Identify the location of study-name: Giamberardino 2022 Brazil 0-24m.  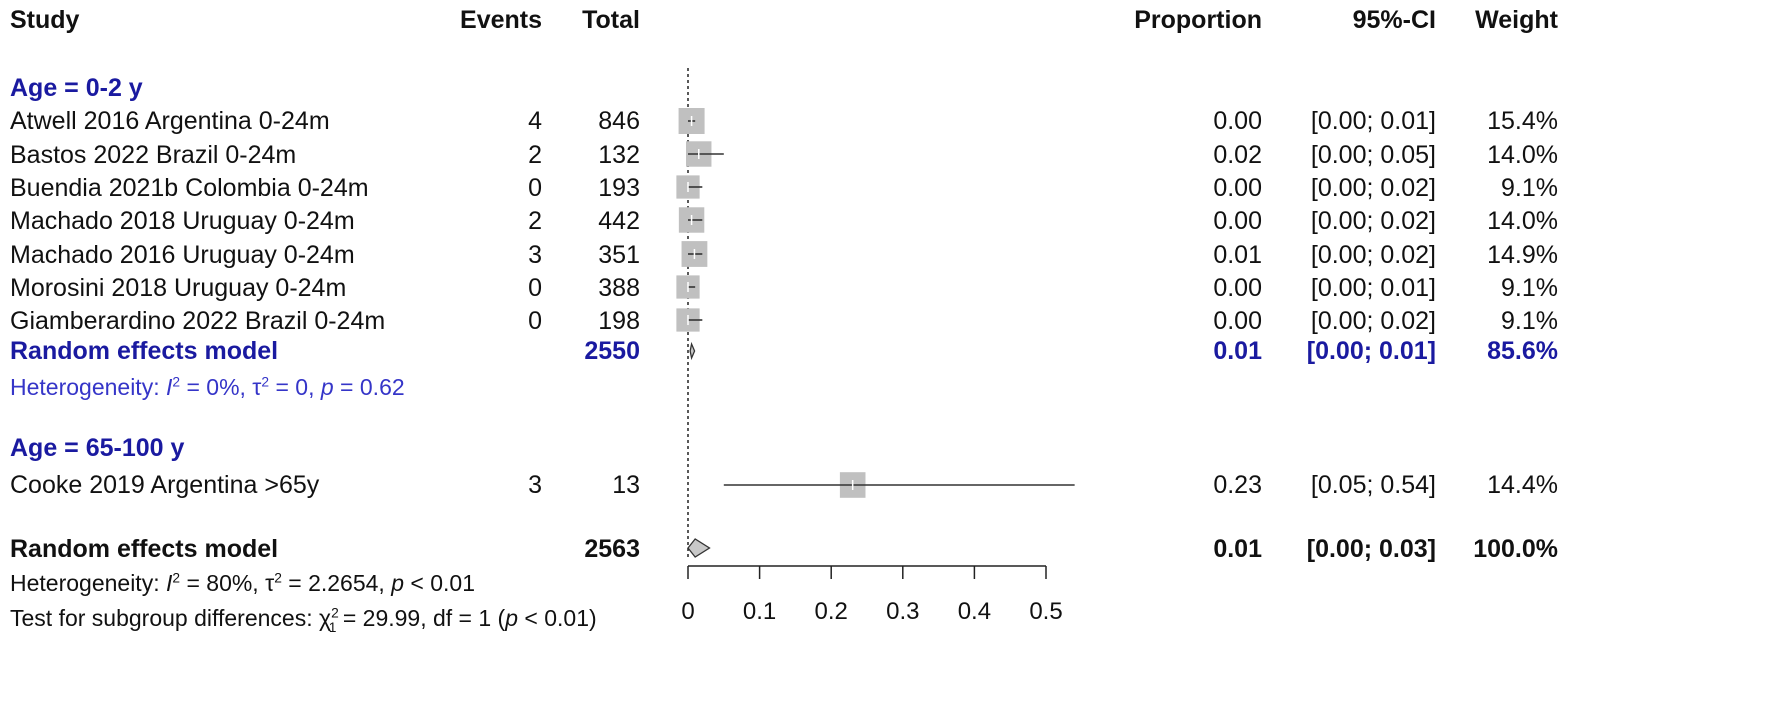
(198, 321).